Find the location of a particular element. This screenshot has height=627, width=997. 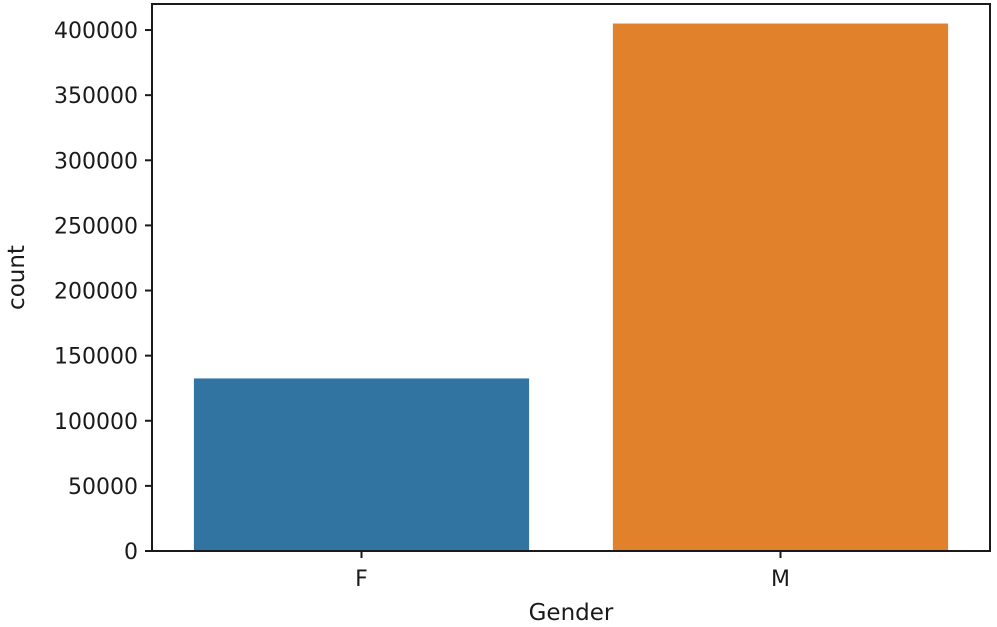

x-axis-label: Gender is located at coordinates (571, 613).